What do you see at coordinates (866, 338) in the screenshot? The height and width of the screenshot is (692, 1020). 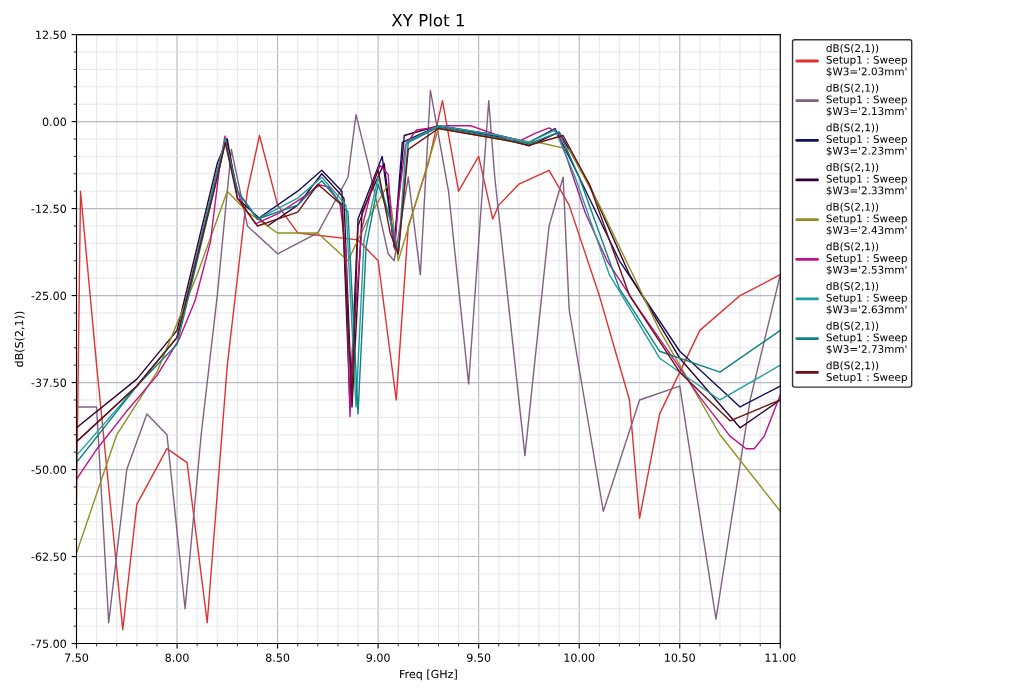 I see `legend-label: dB(S(2,1)) Setup1 : Sweep $W3='2.73mm'` at bounding box center [866, 338].